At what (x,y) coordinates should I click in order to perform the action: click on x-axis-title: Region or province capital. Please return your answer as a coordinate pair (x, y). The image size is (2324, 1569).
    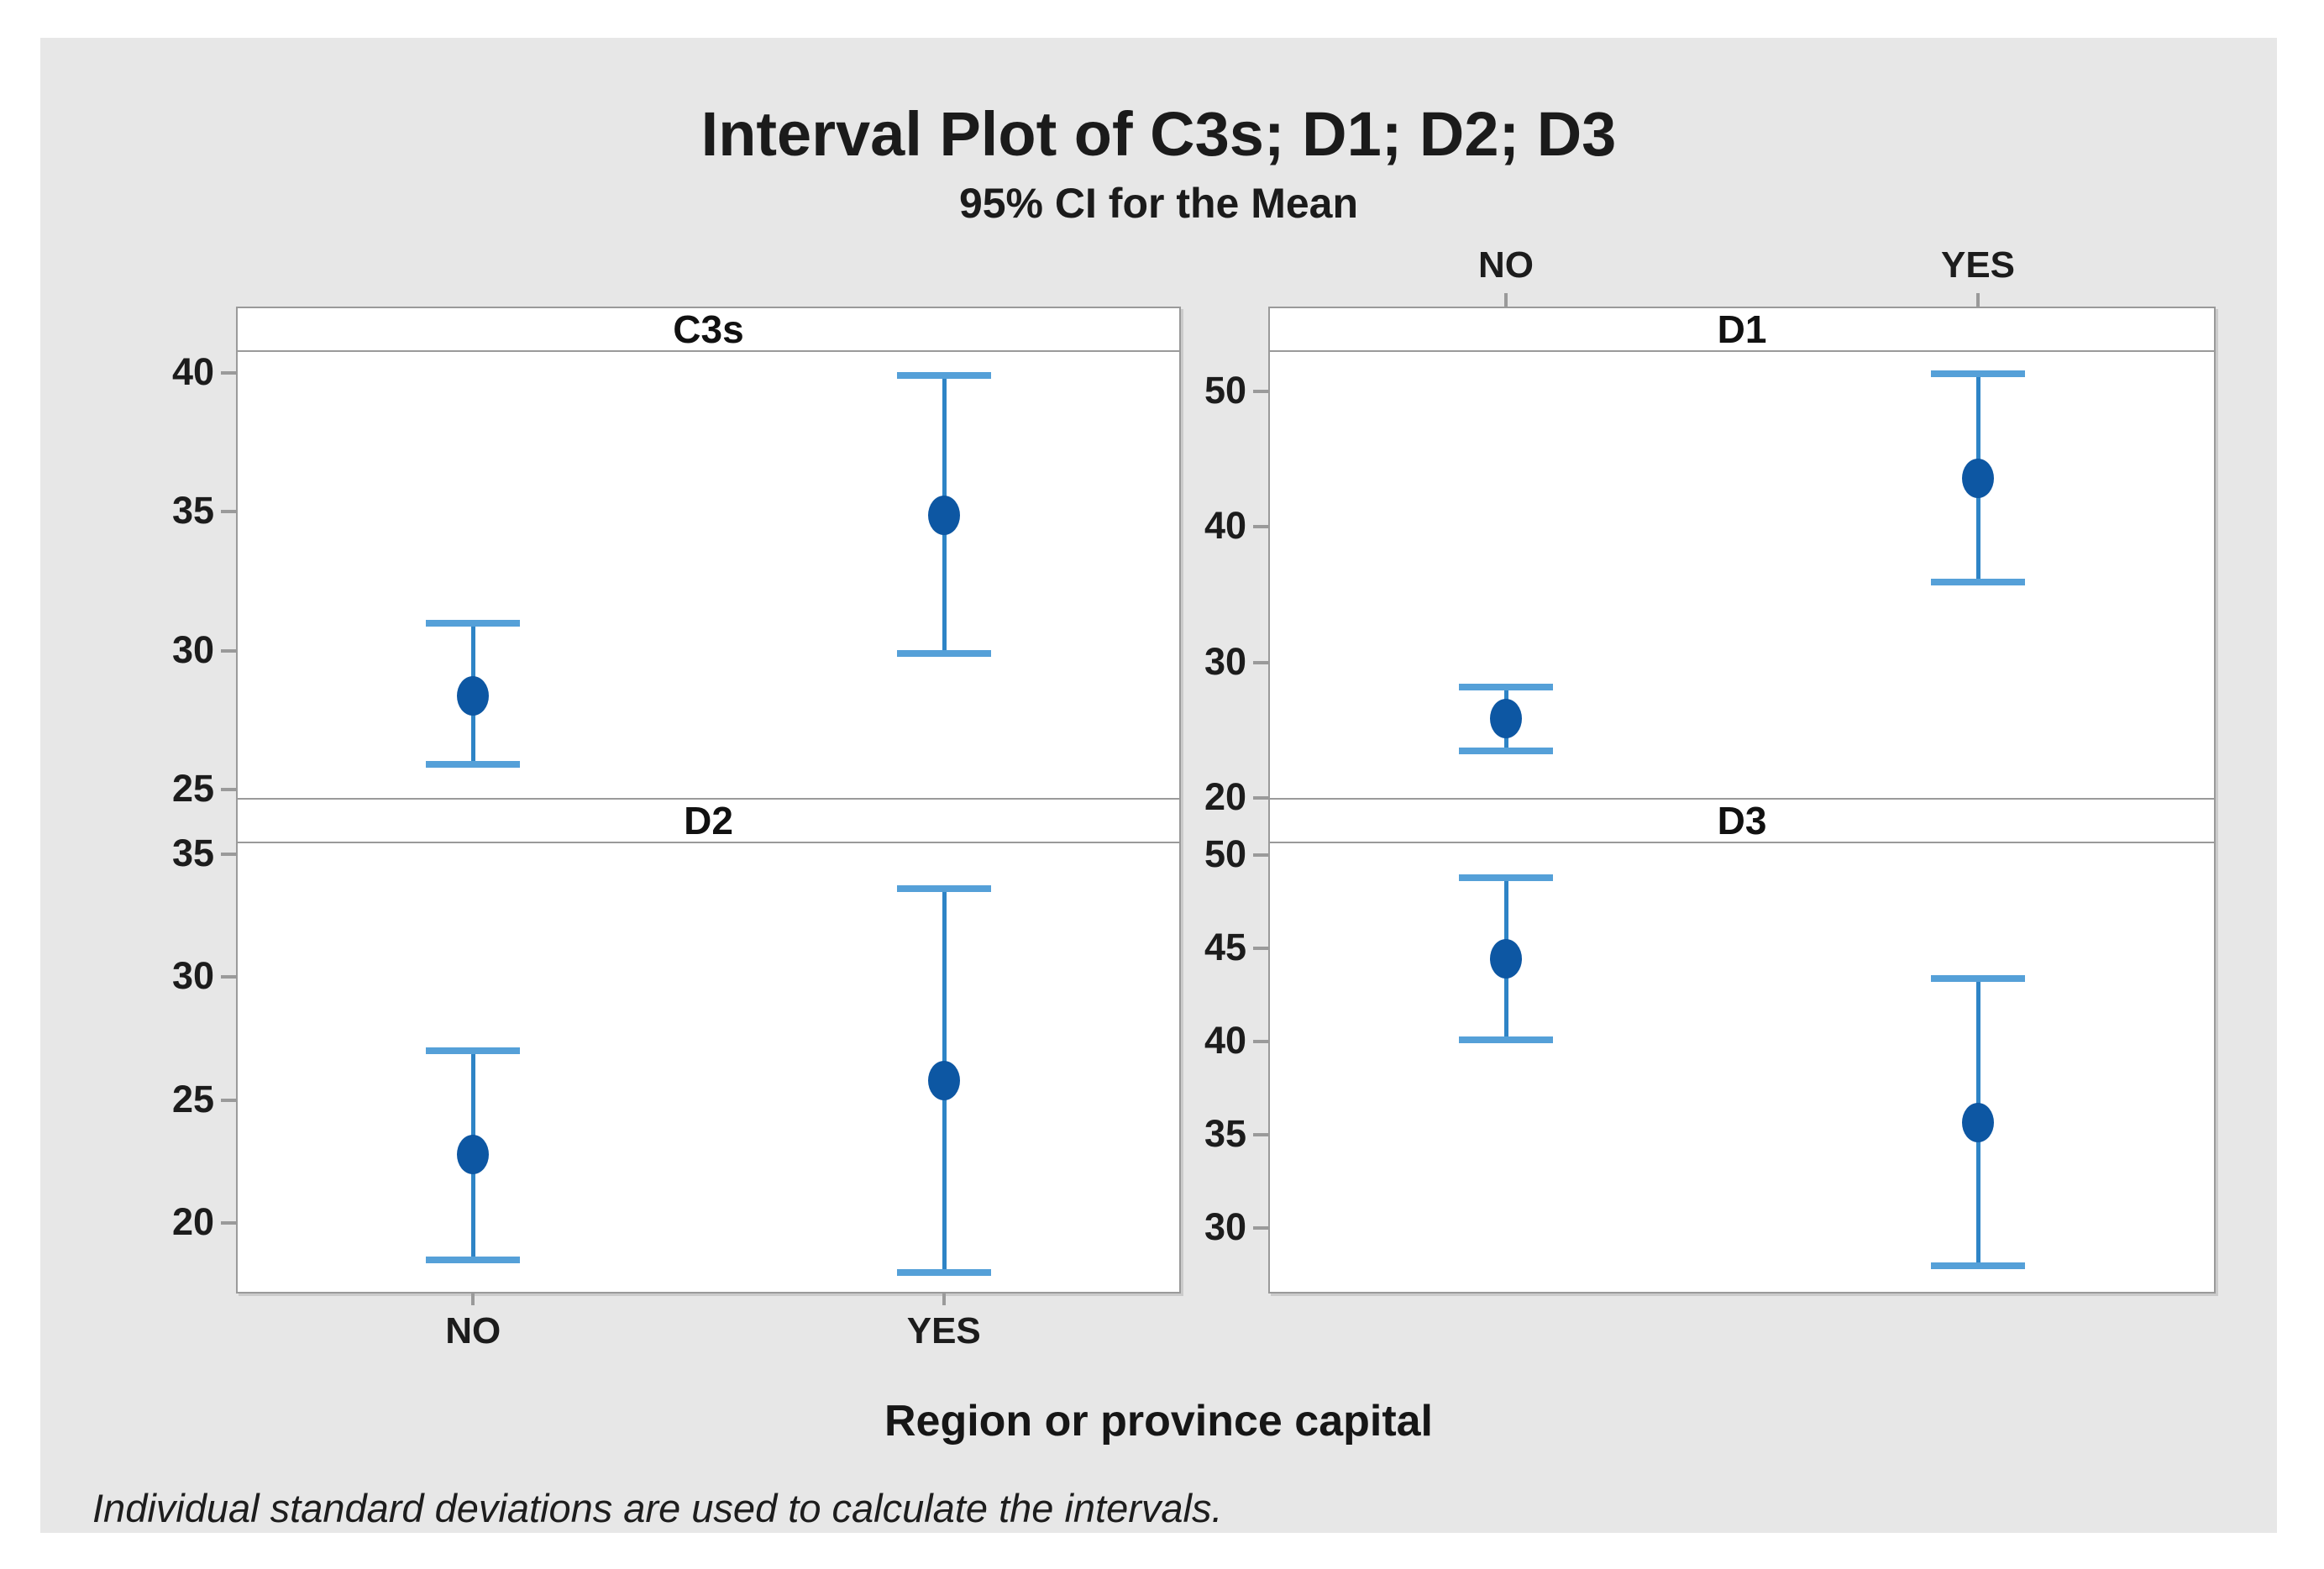
    Looking at the image, I should click on (1159, 1421).